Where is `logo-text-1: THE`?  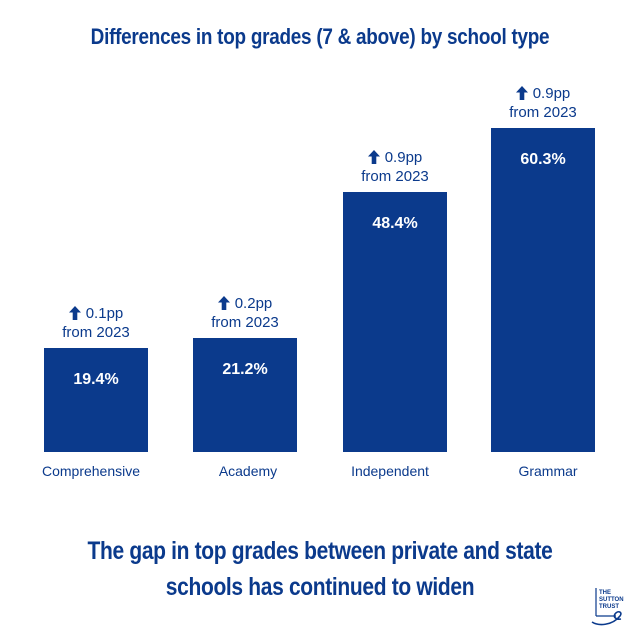 logo-text-1: THE is located at coordinates (605, 593).